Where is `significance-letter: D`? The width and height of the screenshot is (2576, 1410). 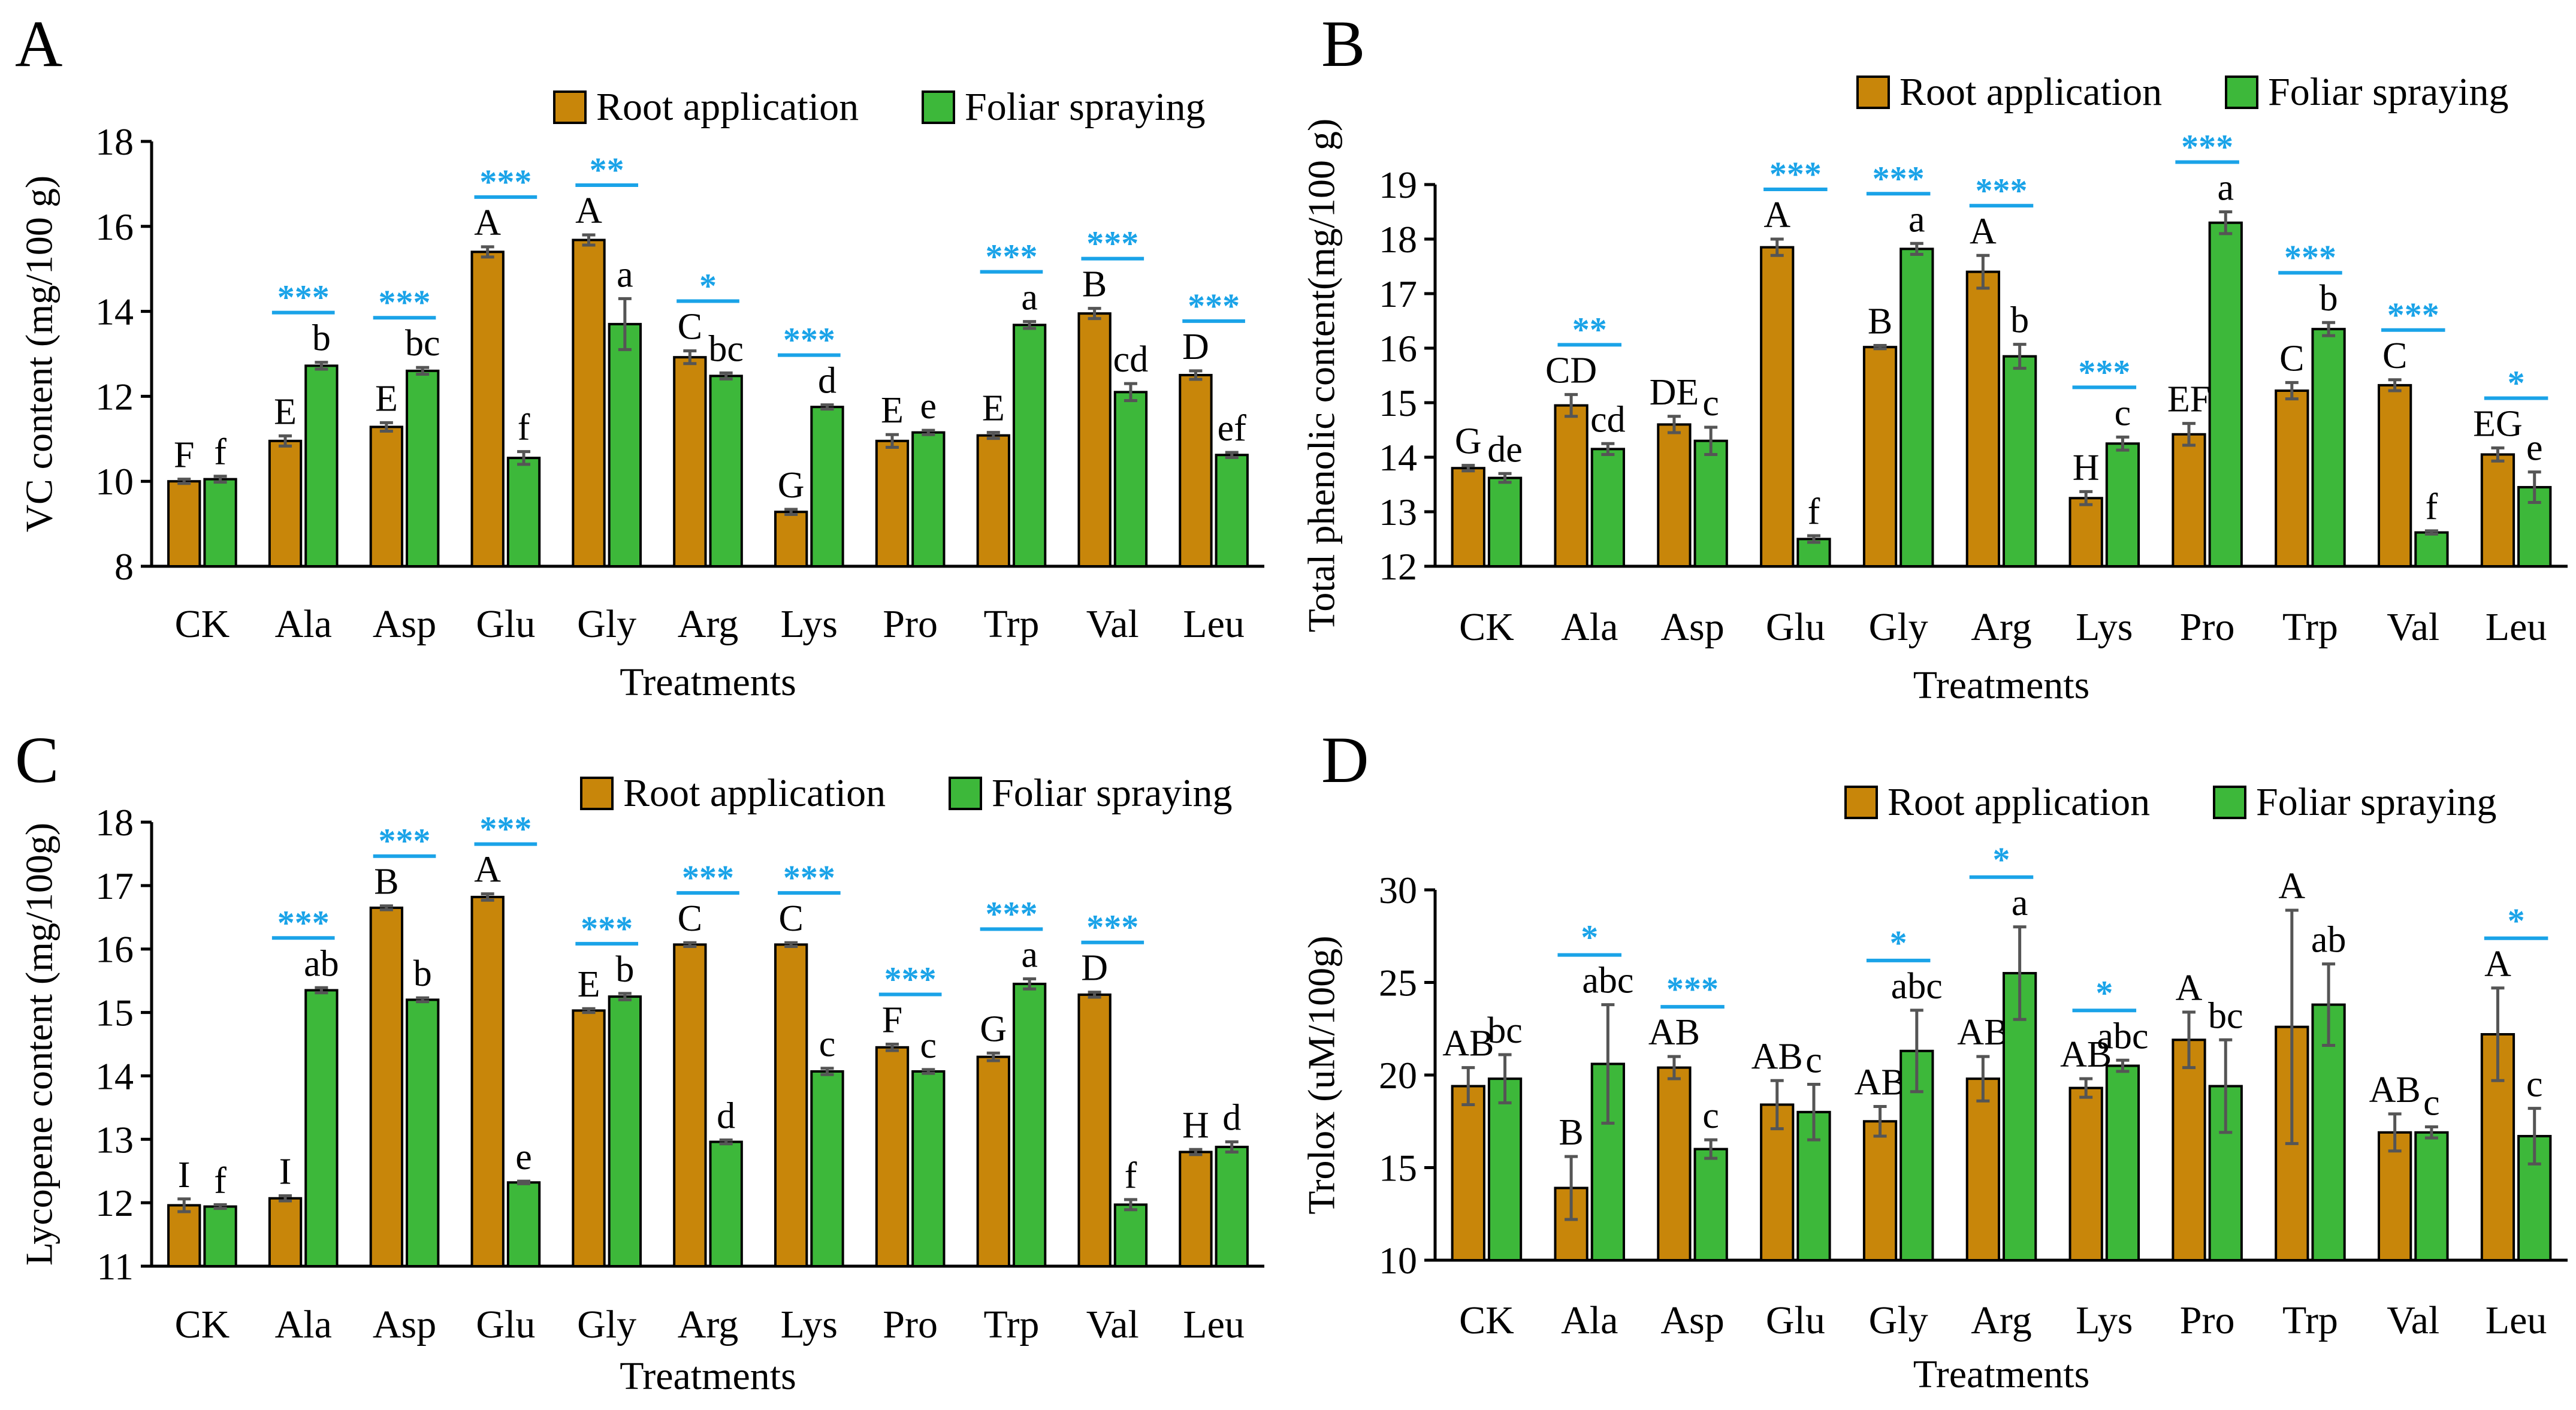
significance-letter: D is located at coordinates (1196, 347).